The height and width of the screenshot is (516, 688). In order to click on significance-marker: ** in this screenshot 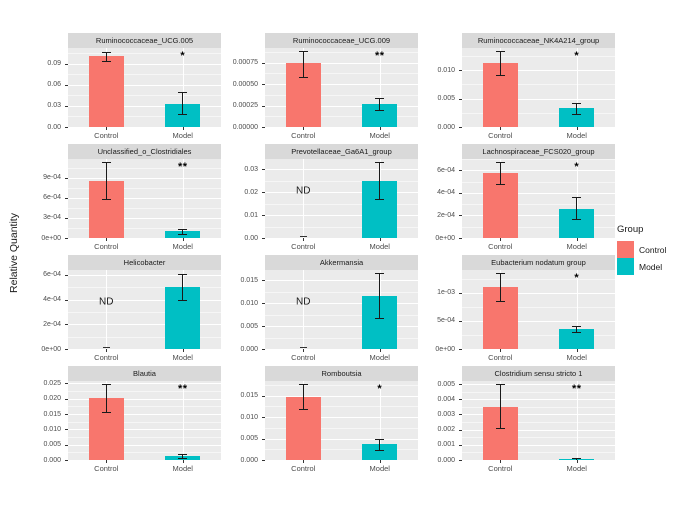, I will do `click(182, 389)`.